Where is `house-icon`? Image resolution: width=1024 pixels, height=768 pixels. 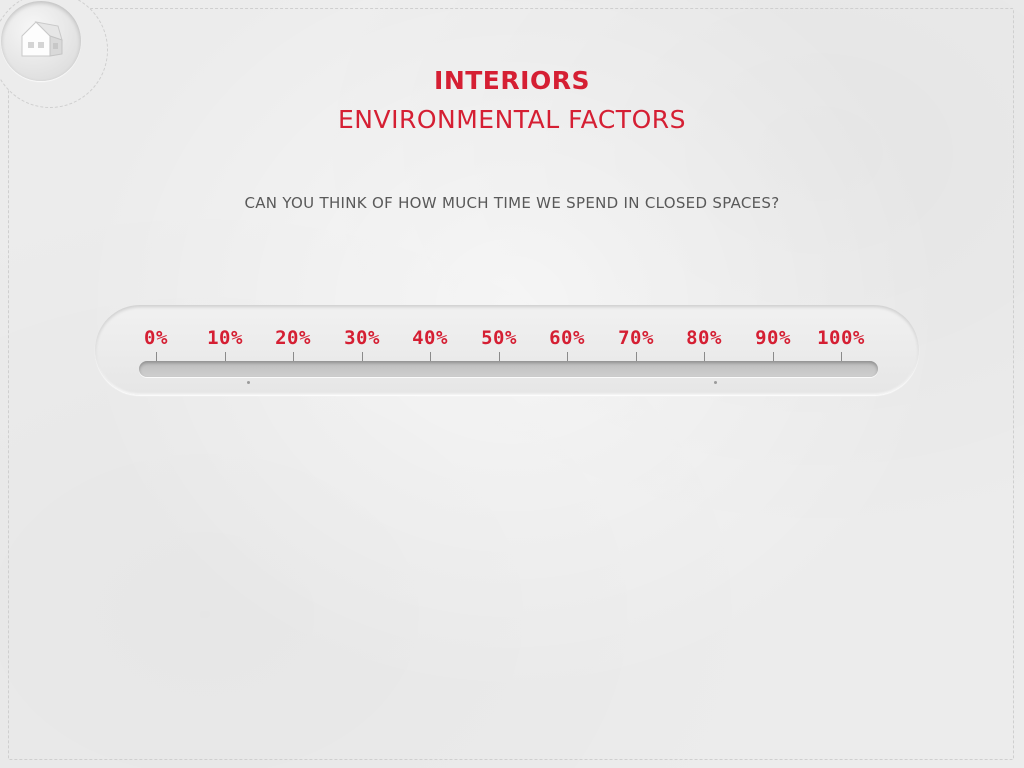 house-icon is located at coordinates (42, 39).